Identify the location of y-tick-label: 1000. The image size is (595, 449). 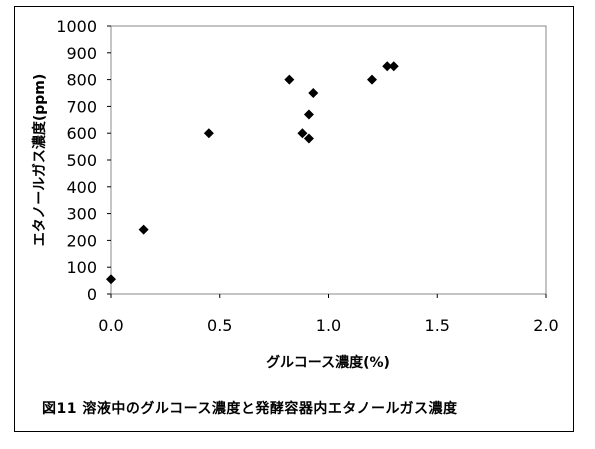
(76, 26).